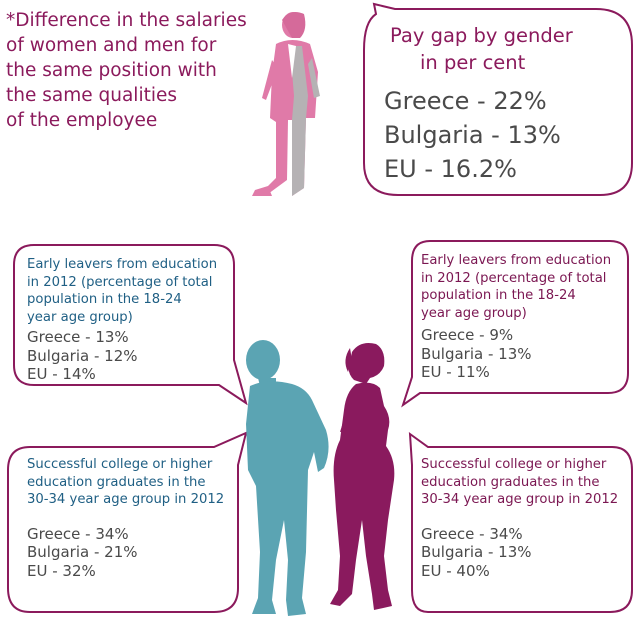  What do you see at coordinates (472, 135) in the screenshot?
I see `pay-gap-row-bulgaria: Bulgaria - 13%` at bounding box center [472, 135].